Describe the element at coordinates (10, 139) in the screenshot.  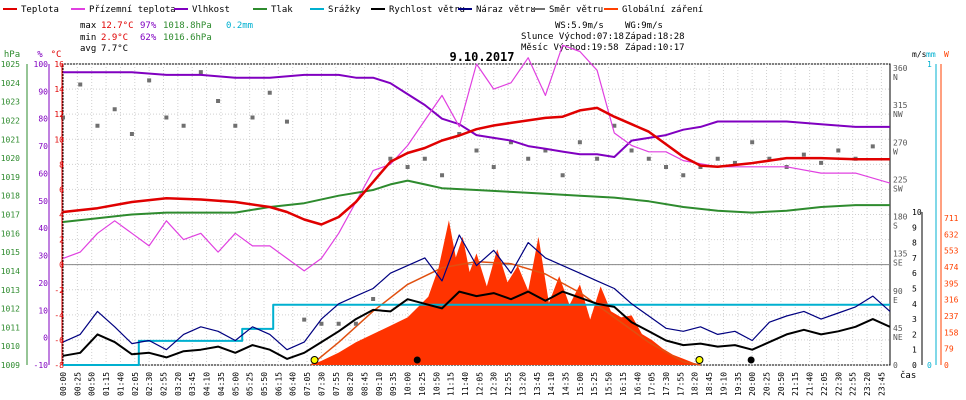
I see `axis-hpa-tick: 1021` at that location.